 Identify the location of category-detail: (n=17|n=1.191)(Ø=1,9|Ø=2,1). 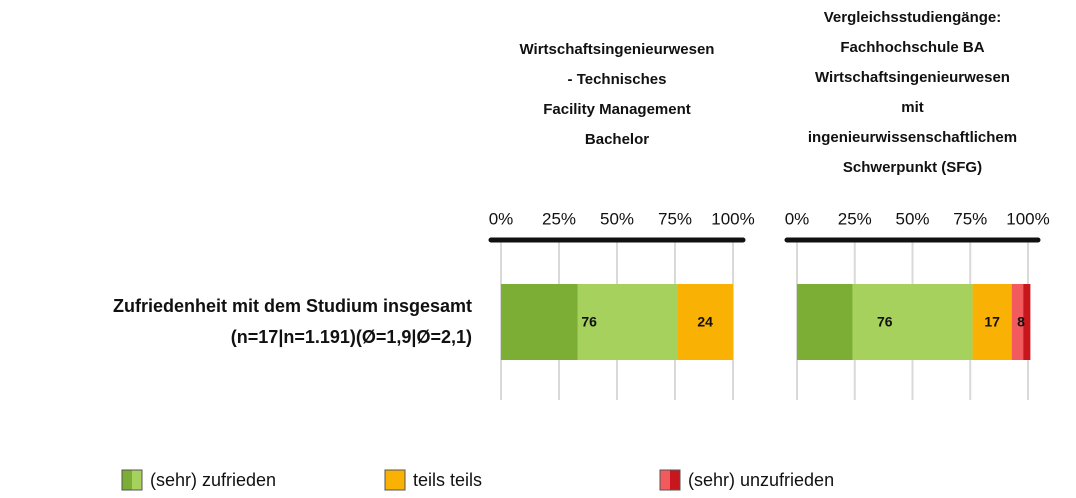
(351, 337).